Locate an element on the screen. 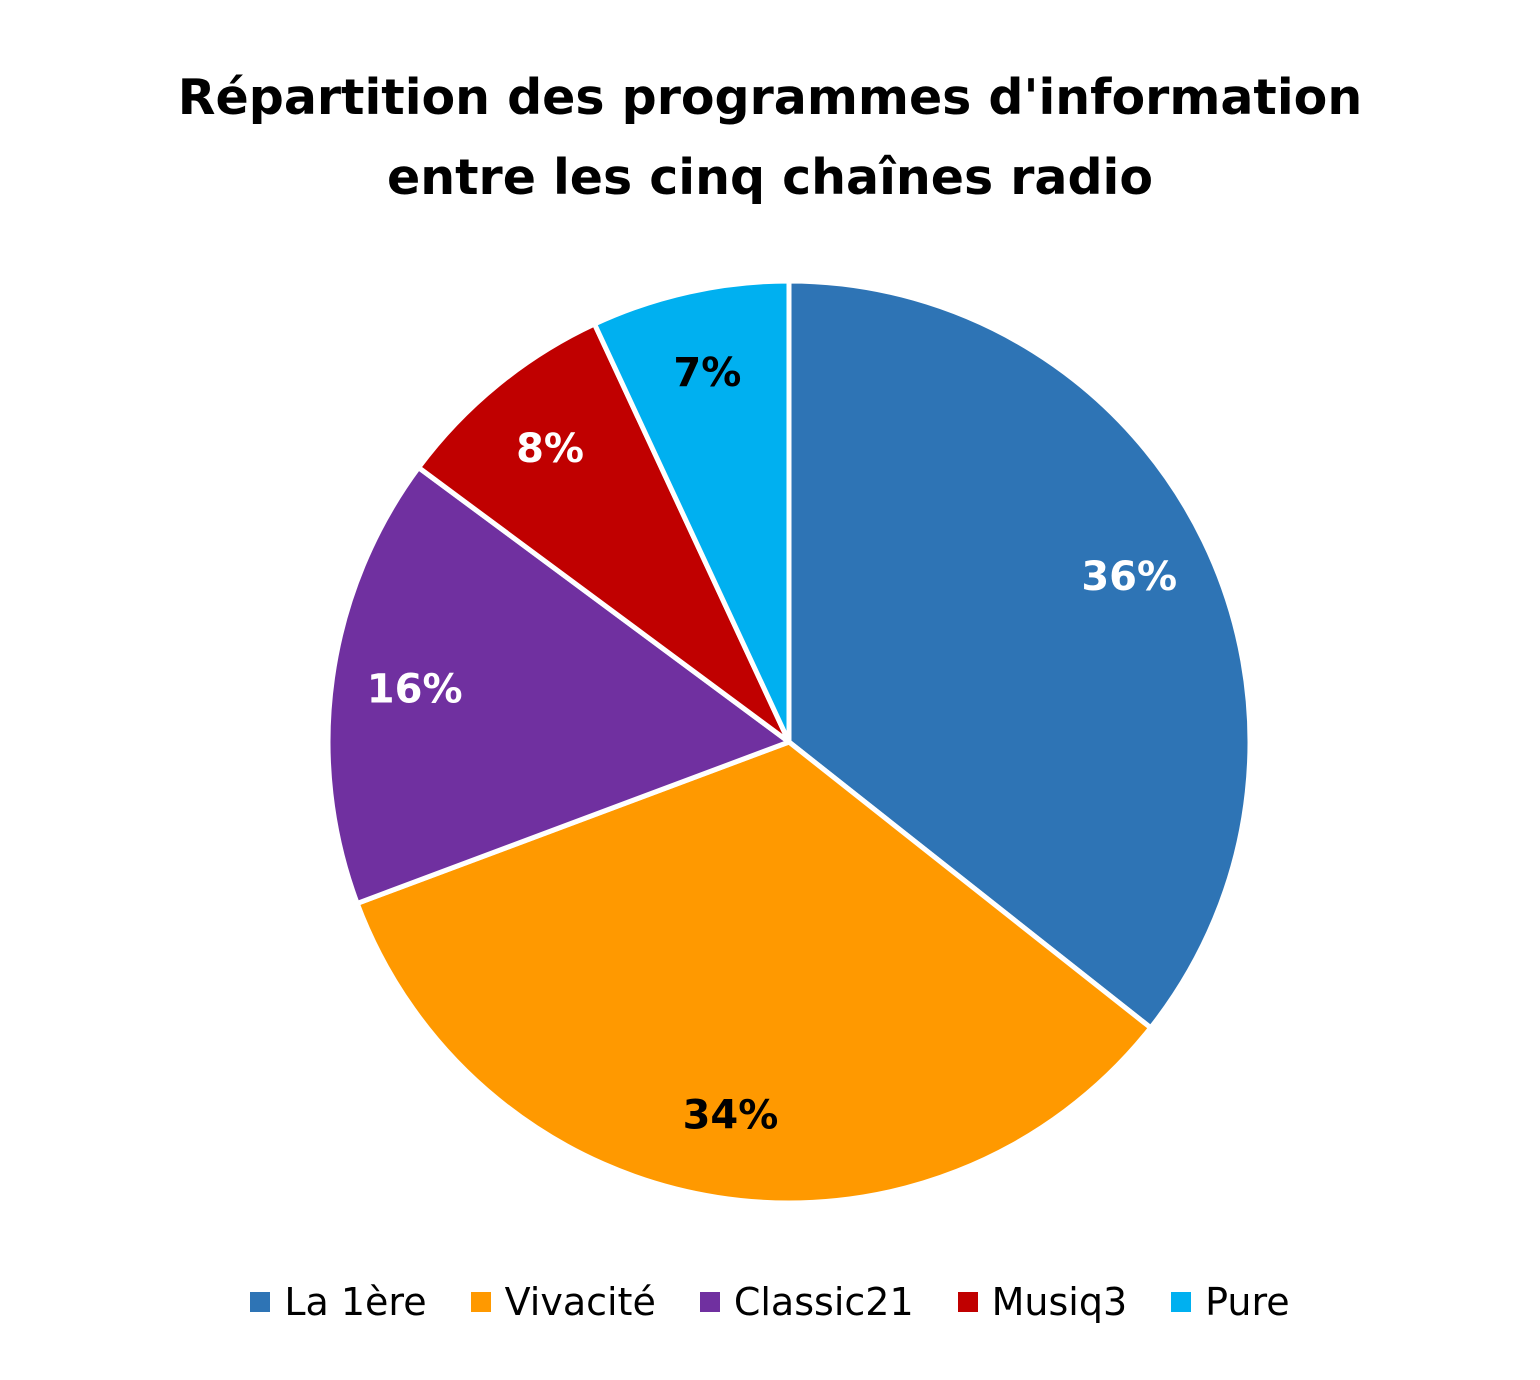 The height and width of the screenshot is (1380, 1540). legend: La 1ère Vivacité Classic21 Musiq3 Pure is located at coordinates (770, 1302).